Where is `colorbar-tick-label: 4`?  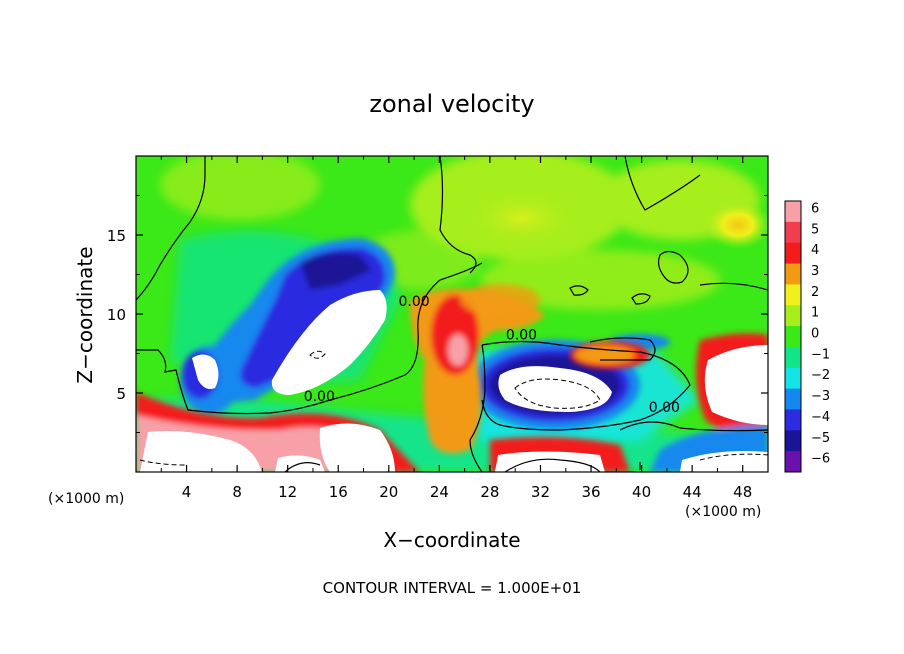 colorbar-tick-label: 4 is located at coordinates (815, 250).